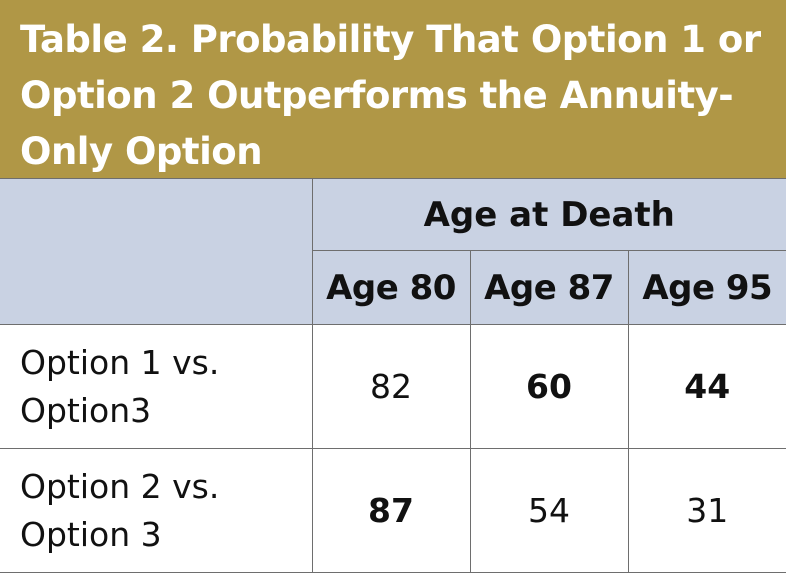  Describe the element at coordinates (141, 151) in the screenshot. I see `table-title-line-3: Only Option` at that location.